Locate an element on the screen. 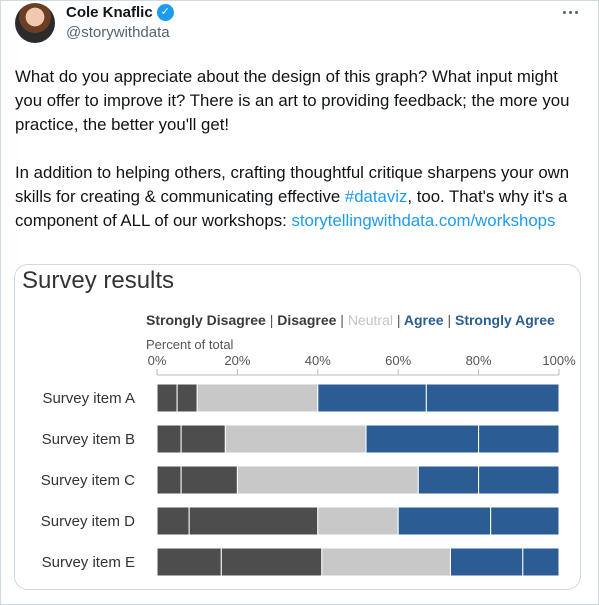 Image resolution: width=599 pixels, height=605 pixels. category-label: Survey item D is located at coordinates (88, 521).